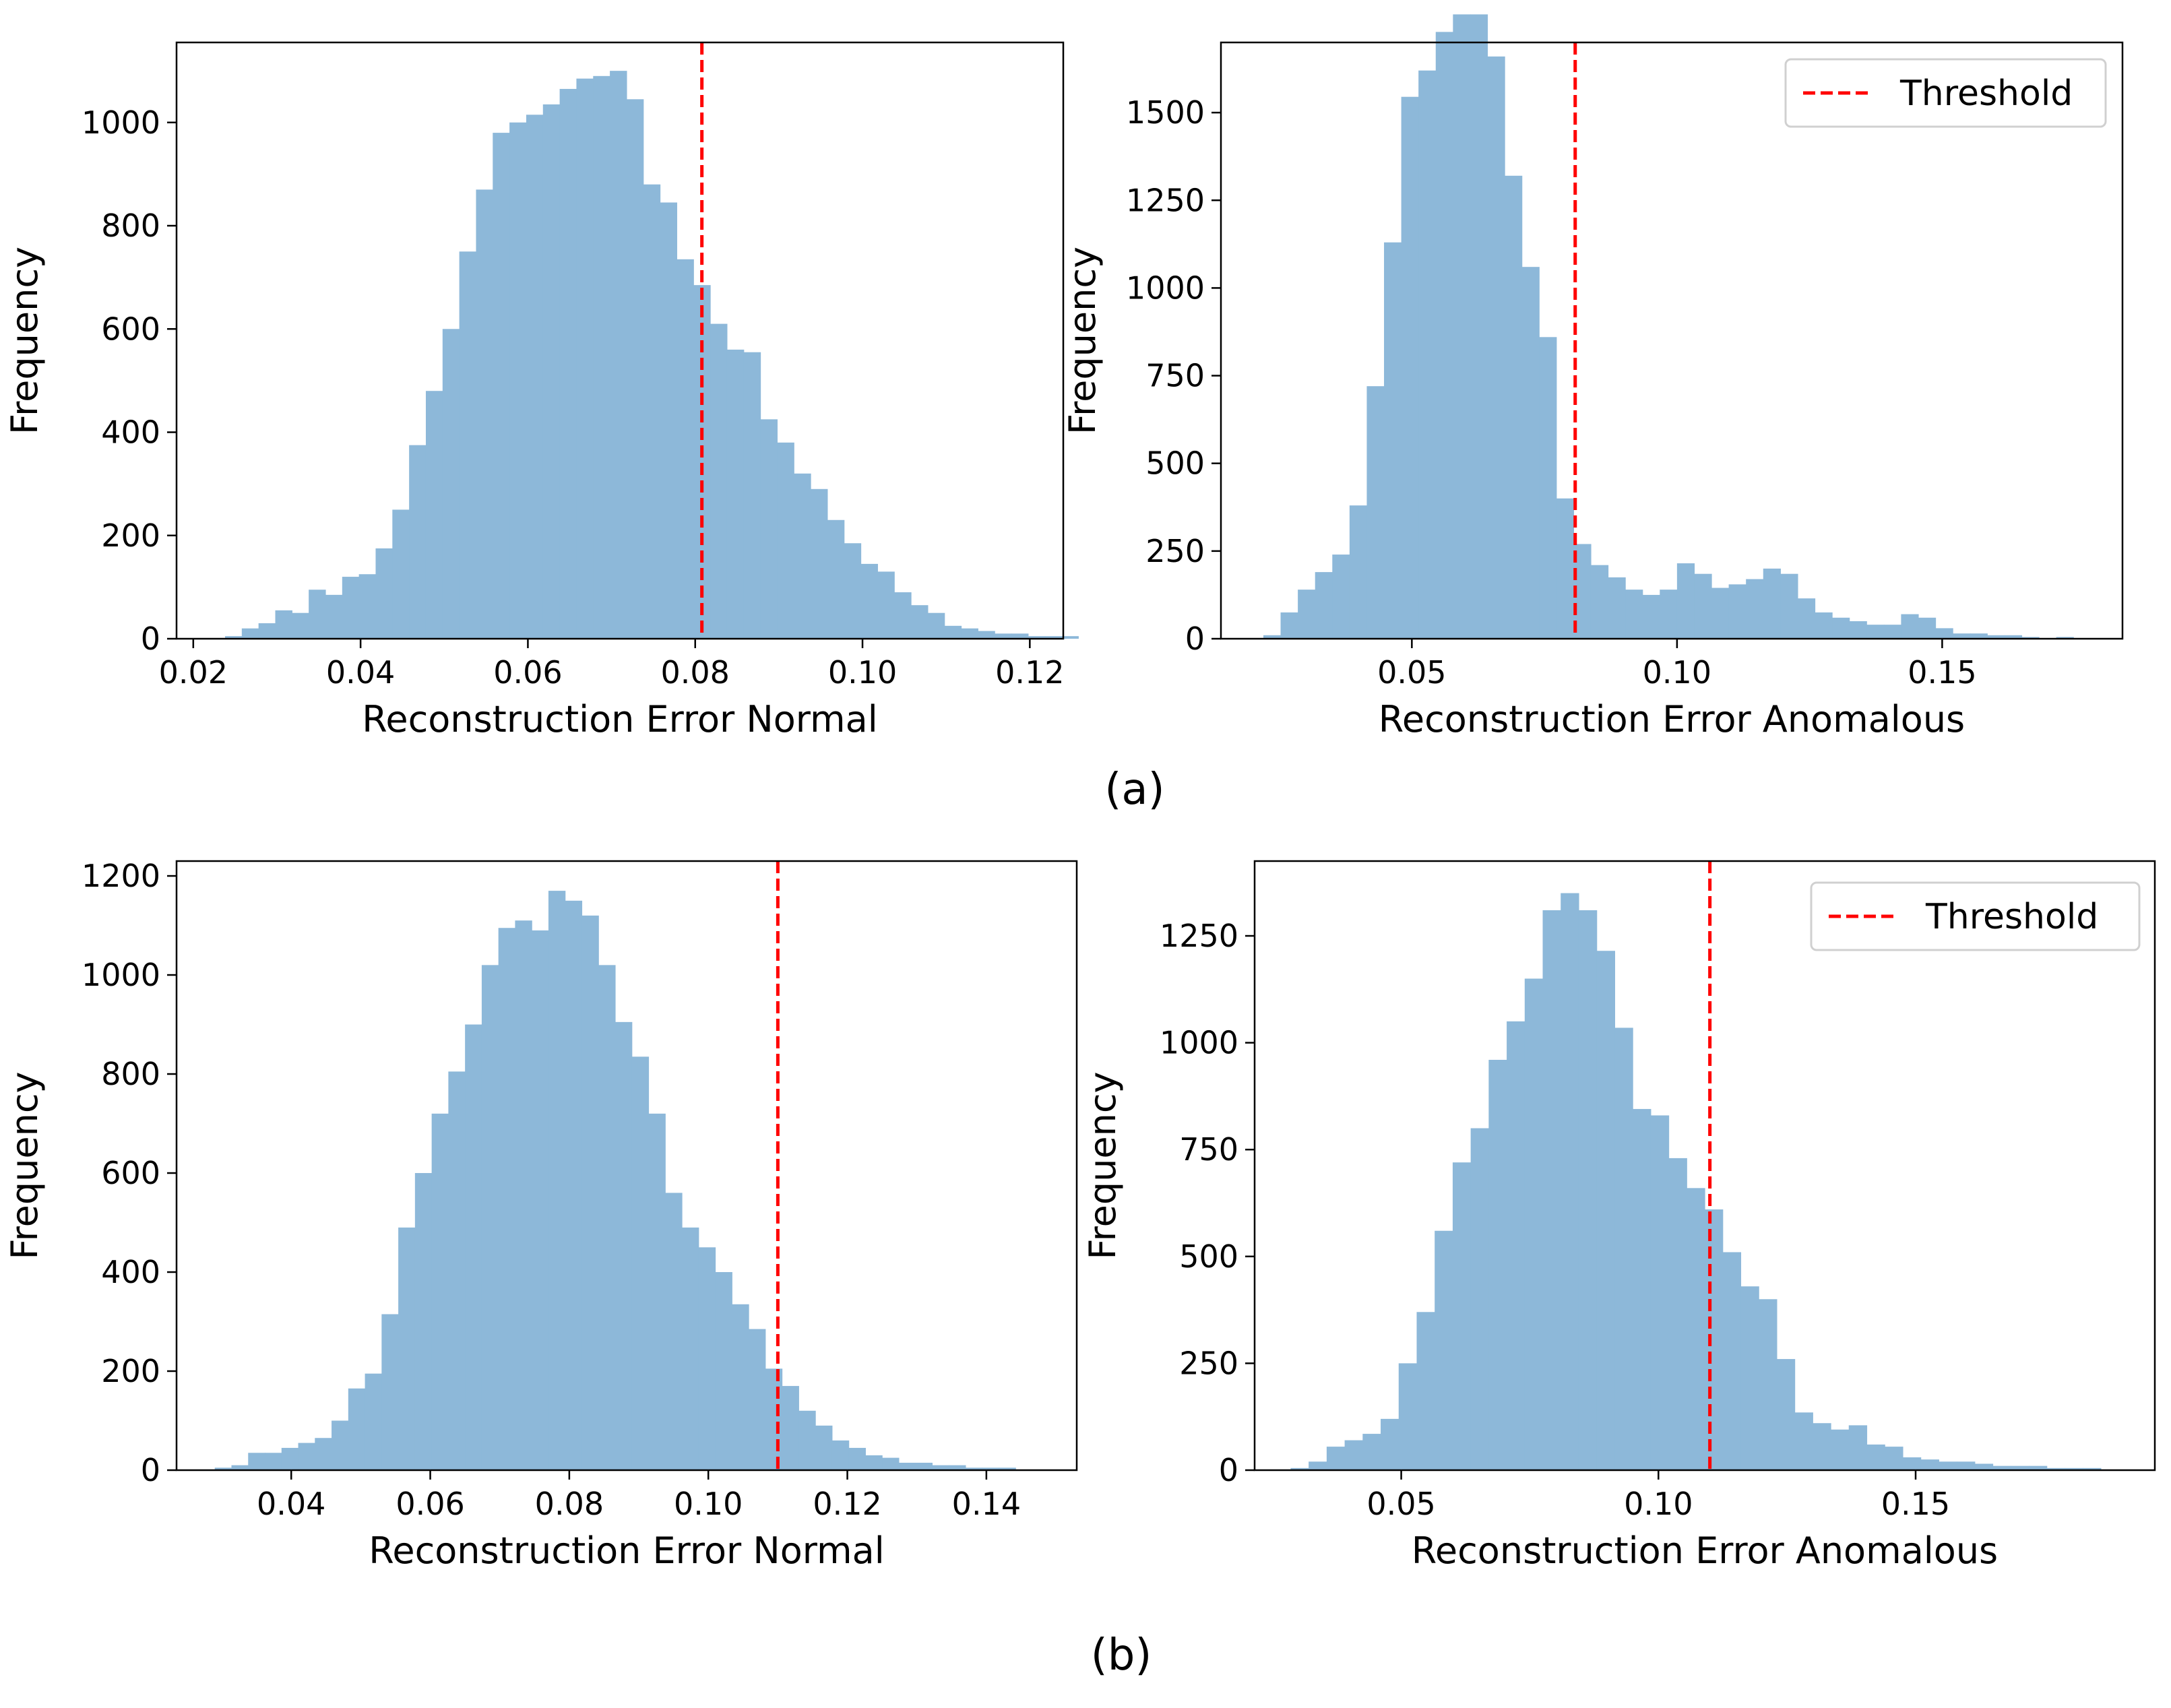  Describe the element at coordinates (1401, 1504) in the screenshot. I see `x-tick-label: 0.05` at that location.